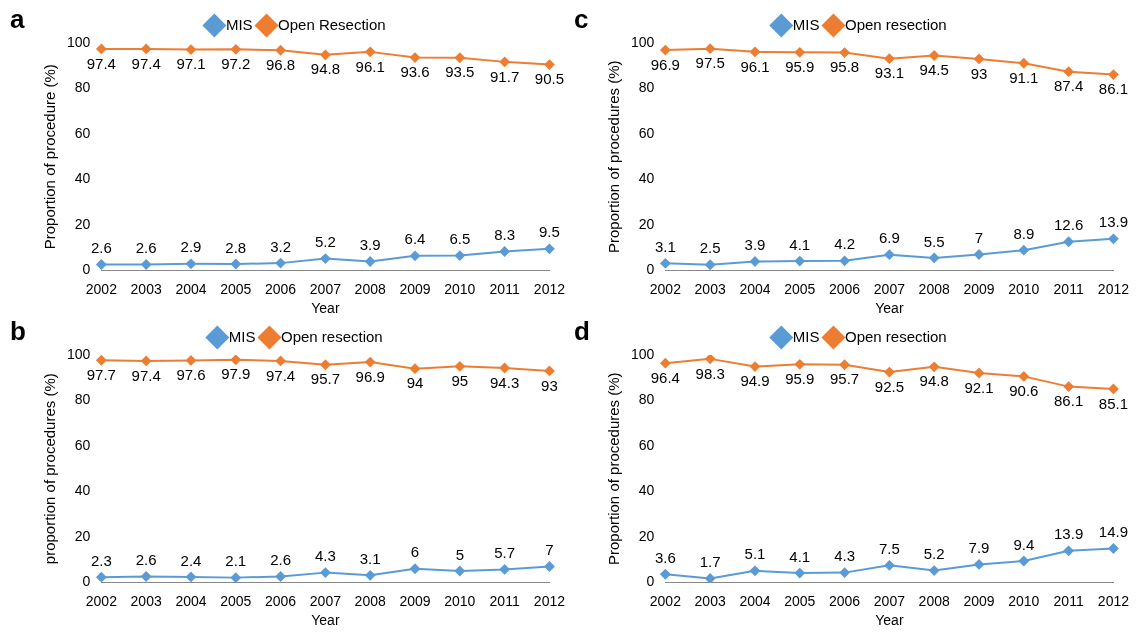 The image size is (1140, 637). What do you see at coordinates (614, 468) in the screenshot?
I see `y-axis-title: Proportion of procedures (%)` at bounding box center [614, 468].